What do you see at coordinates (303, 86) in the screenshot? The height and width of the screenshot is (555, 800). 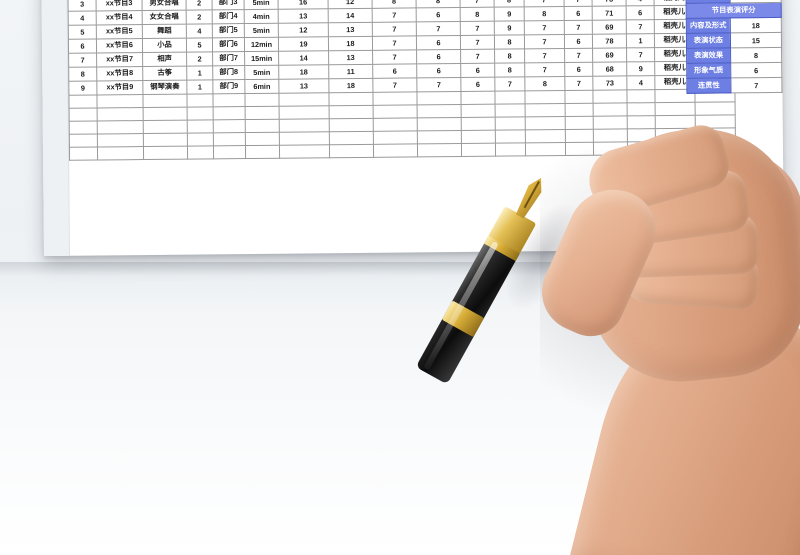 I see `cell-content: 13` at bounding box center [303, 86].